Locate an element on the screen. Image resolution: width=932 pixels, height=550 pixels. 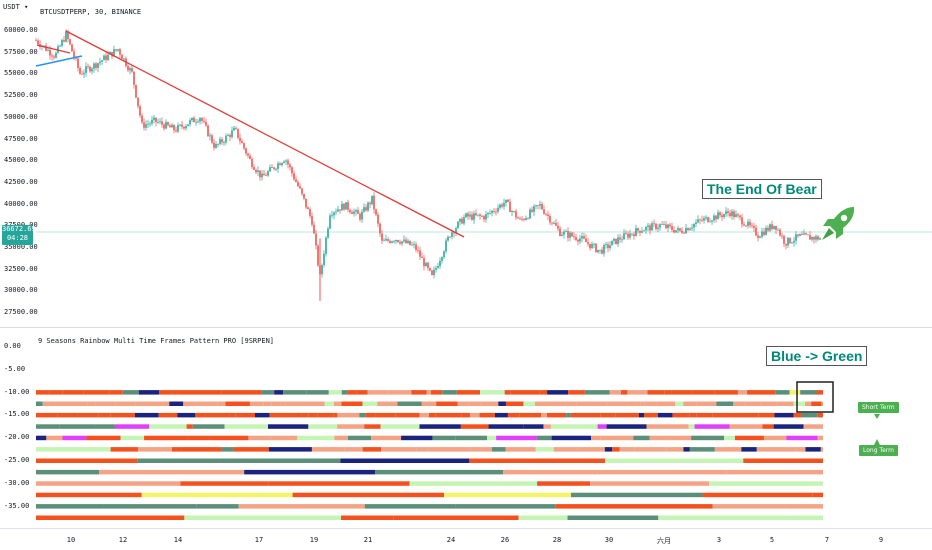
rocket-icon is located at coordinates (838, 224).